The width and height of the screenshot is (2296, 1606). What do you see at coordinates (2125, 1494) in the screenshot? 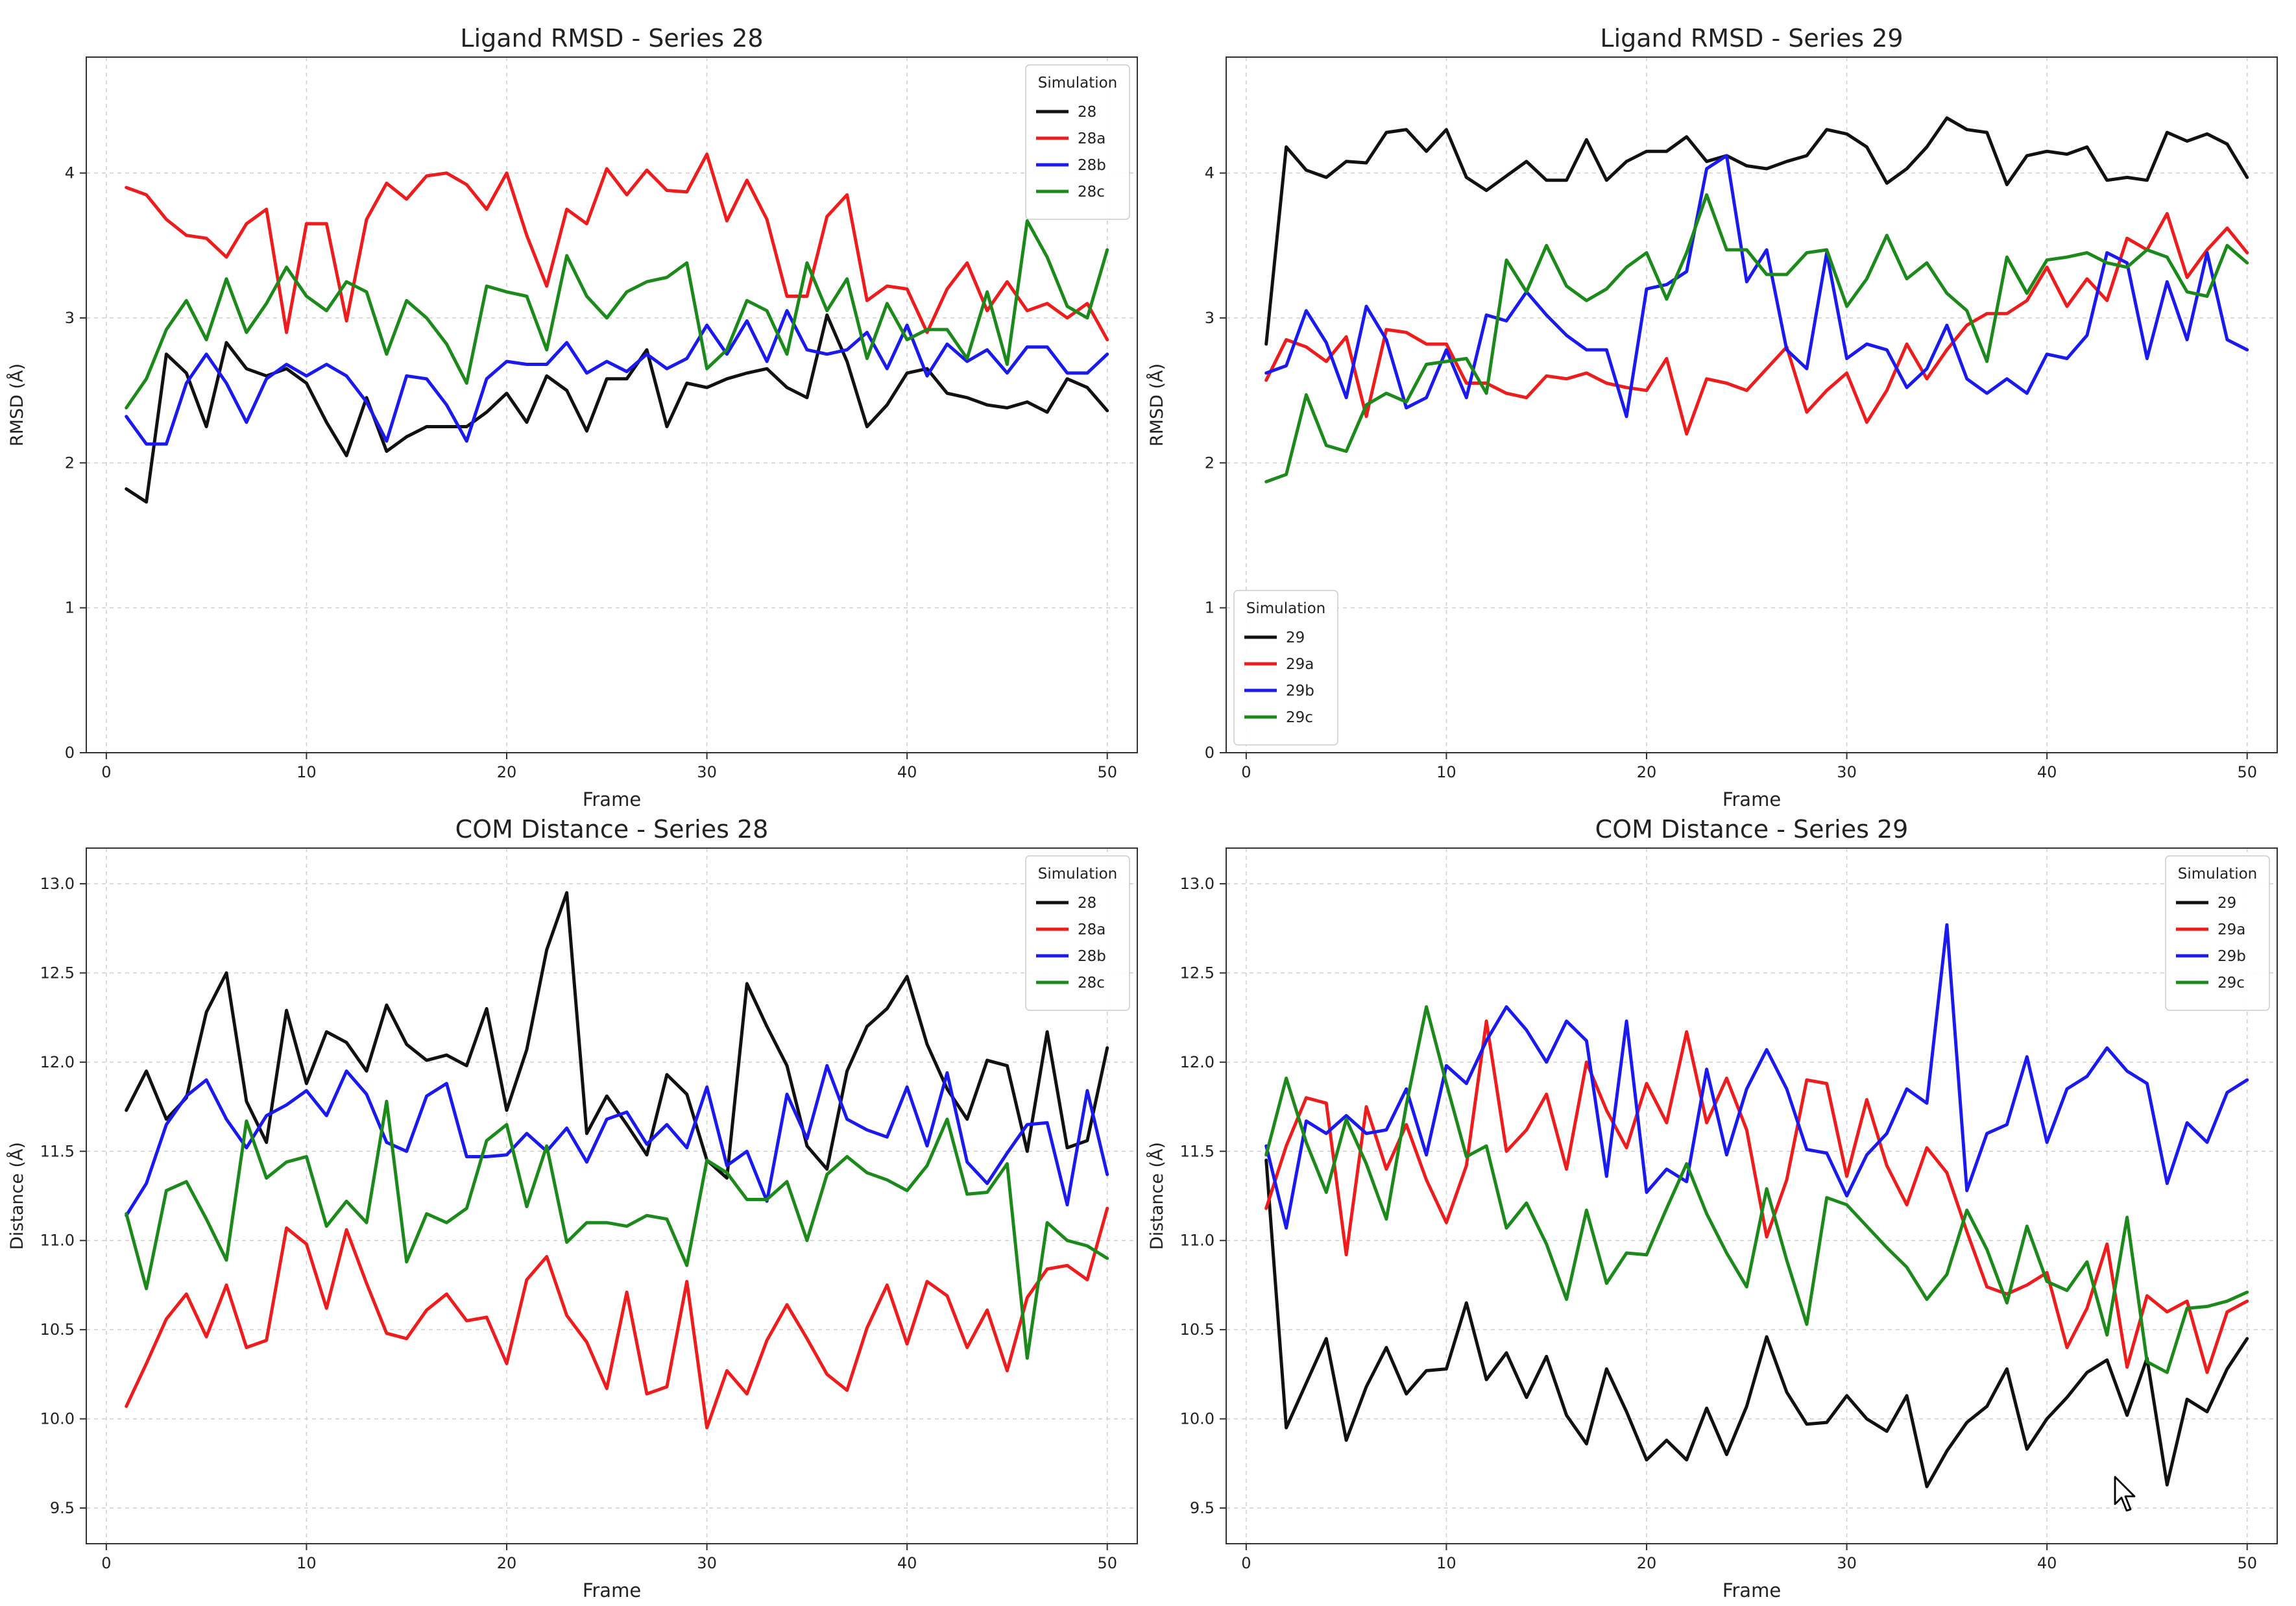
I see `mouse-cursor-icon` at bounding box center [2125, 1494].